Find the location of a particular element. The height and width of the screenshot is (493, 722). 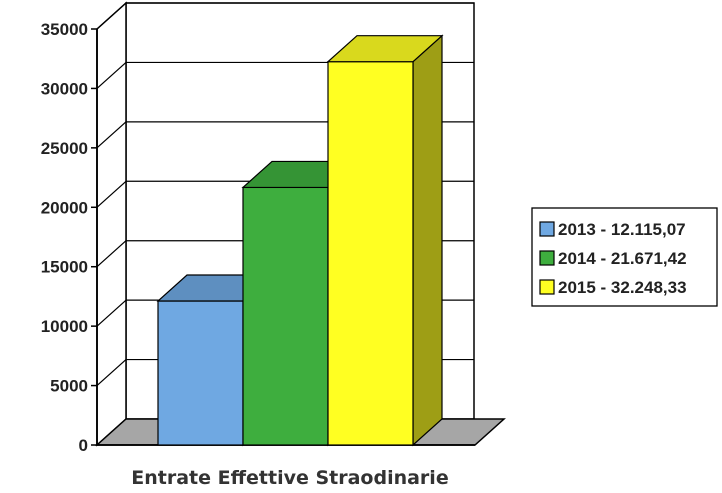

y-tick-label: 20000 is located at coordinates (64, 207).